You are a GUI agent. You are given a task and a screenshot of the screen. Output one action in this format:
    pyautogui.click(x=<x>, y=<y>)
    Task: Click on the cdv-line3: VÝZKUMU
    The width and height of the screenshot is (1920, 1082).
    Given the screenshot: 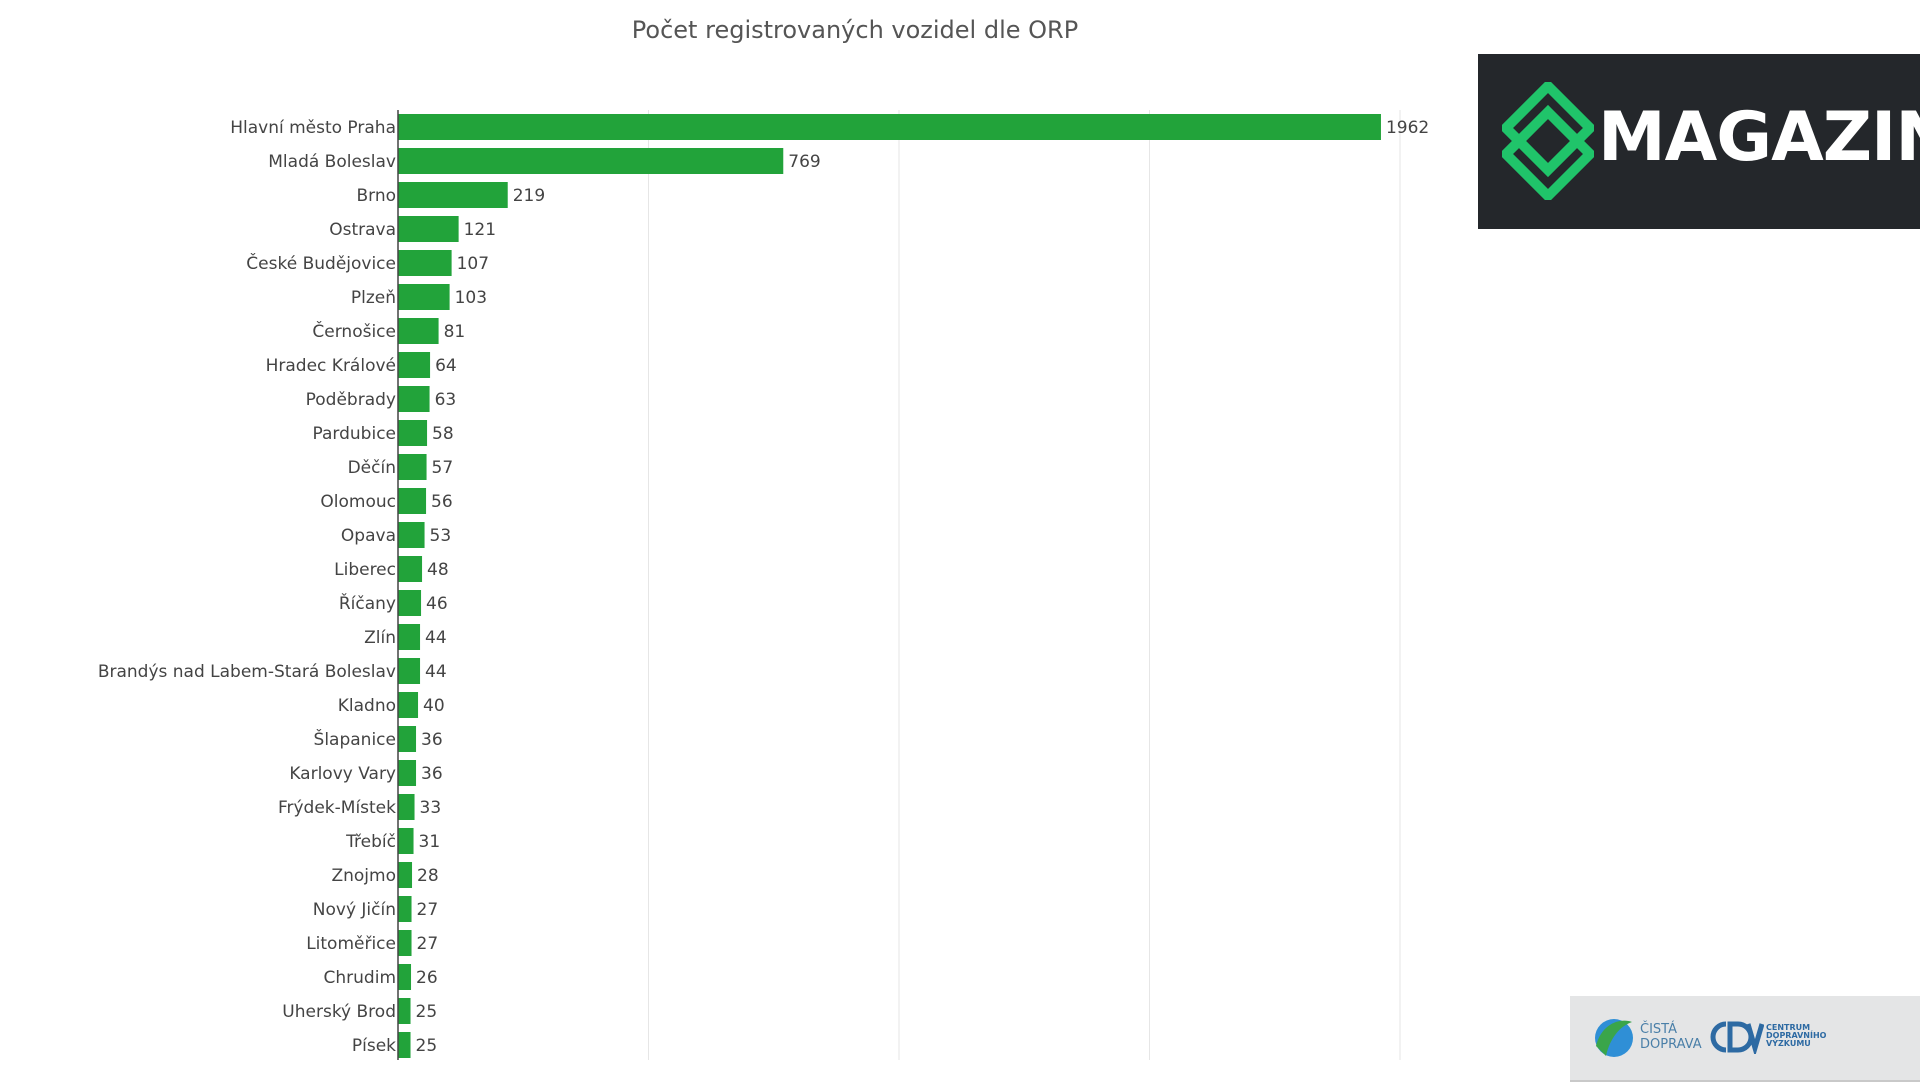 What is the action you would take?
    pyautogui.click(x=1788, y=1043)
    